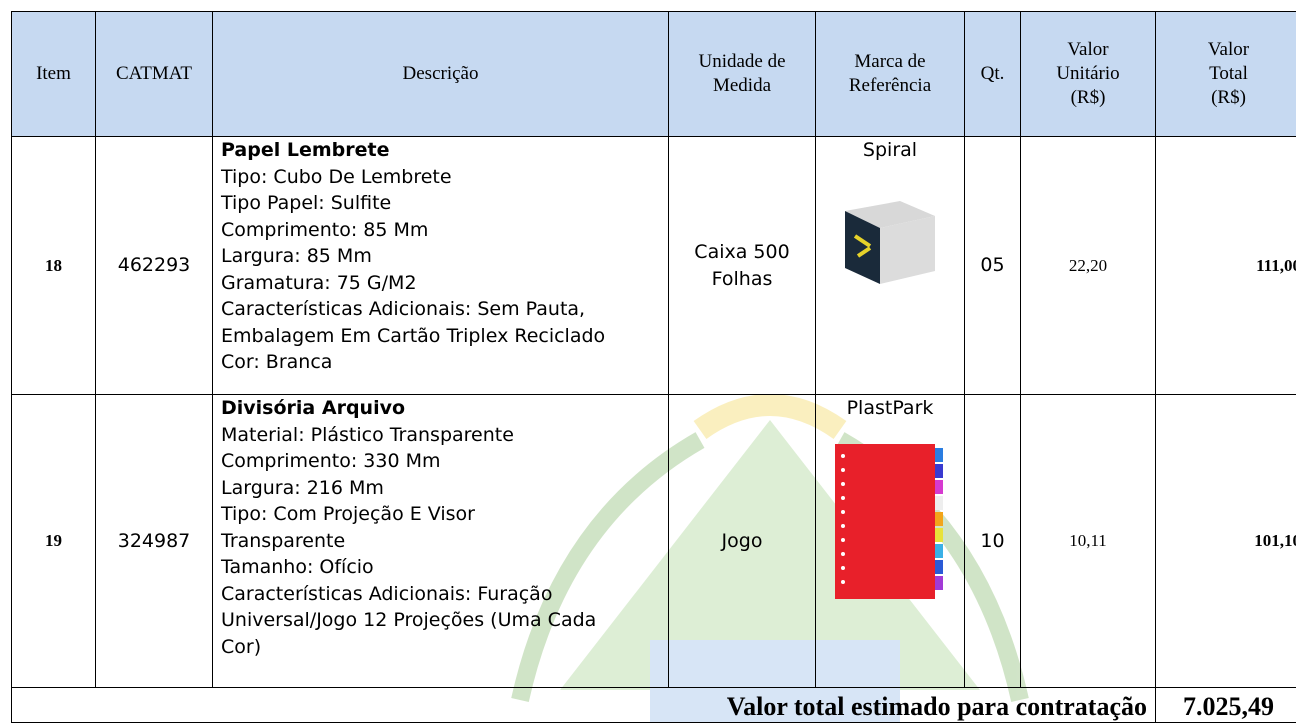 The image size is (1296, 723). I want to click on qty-cell: 05, so click(993, 266).